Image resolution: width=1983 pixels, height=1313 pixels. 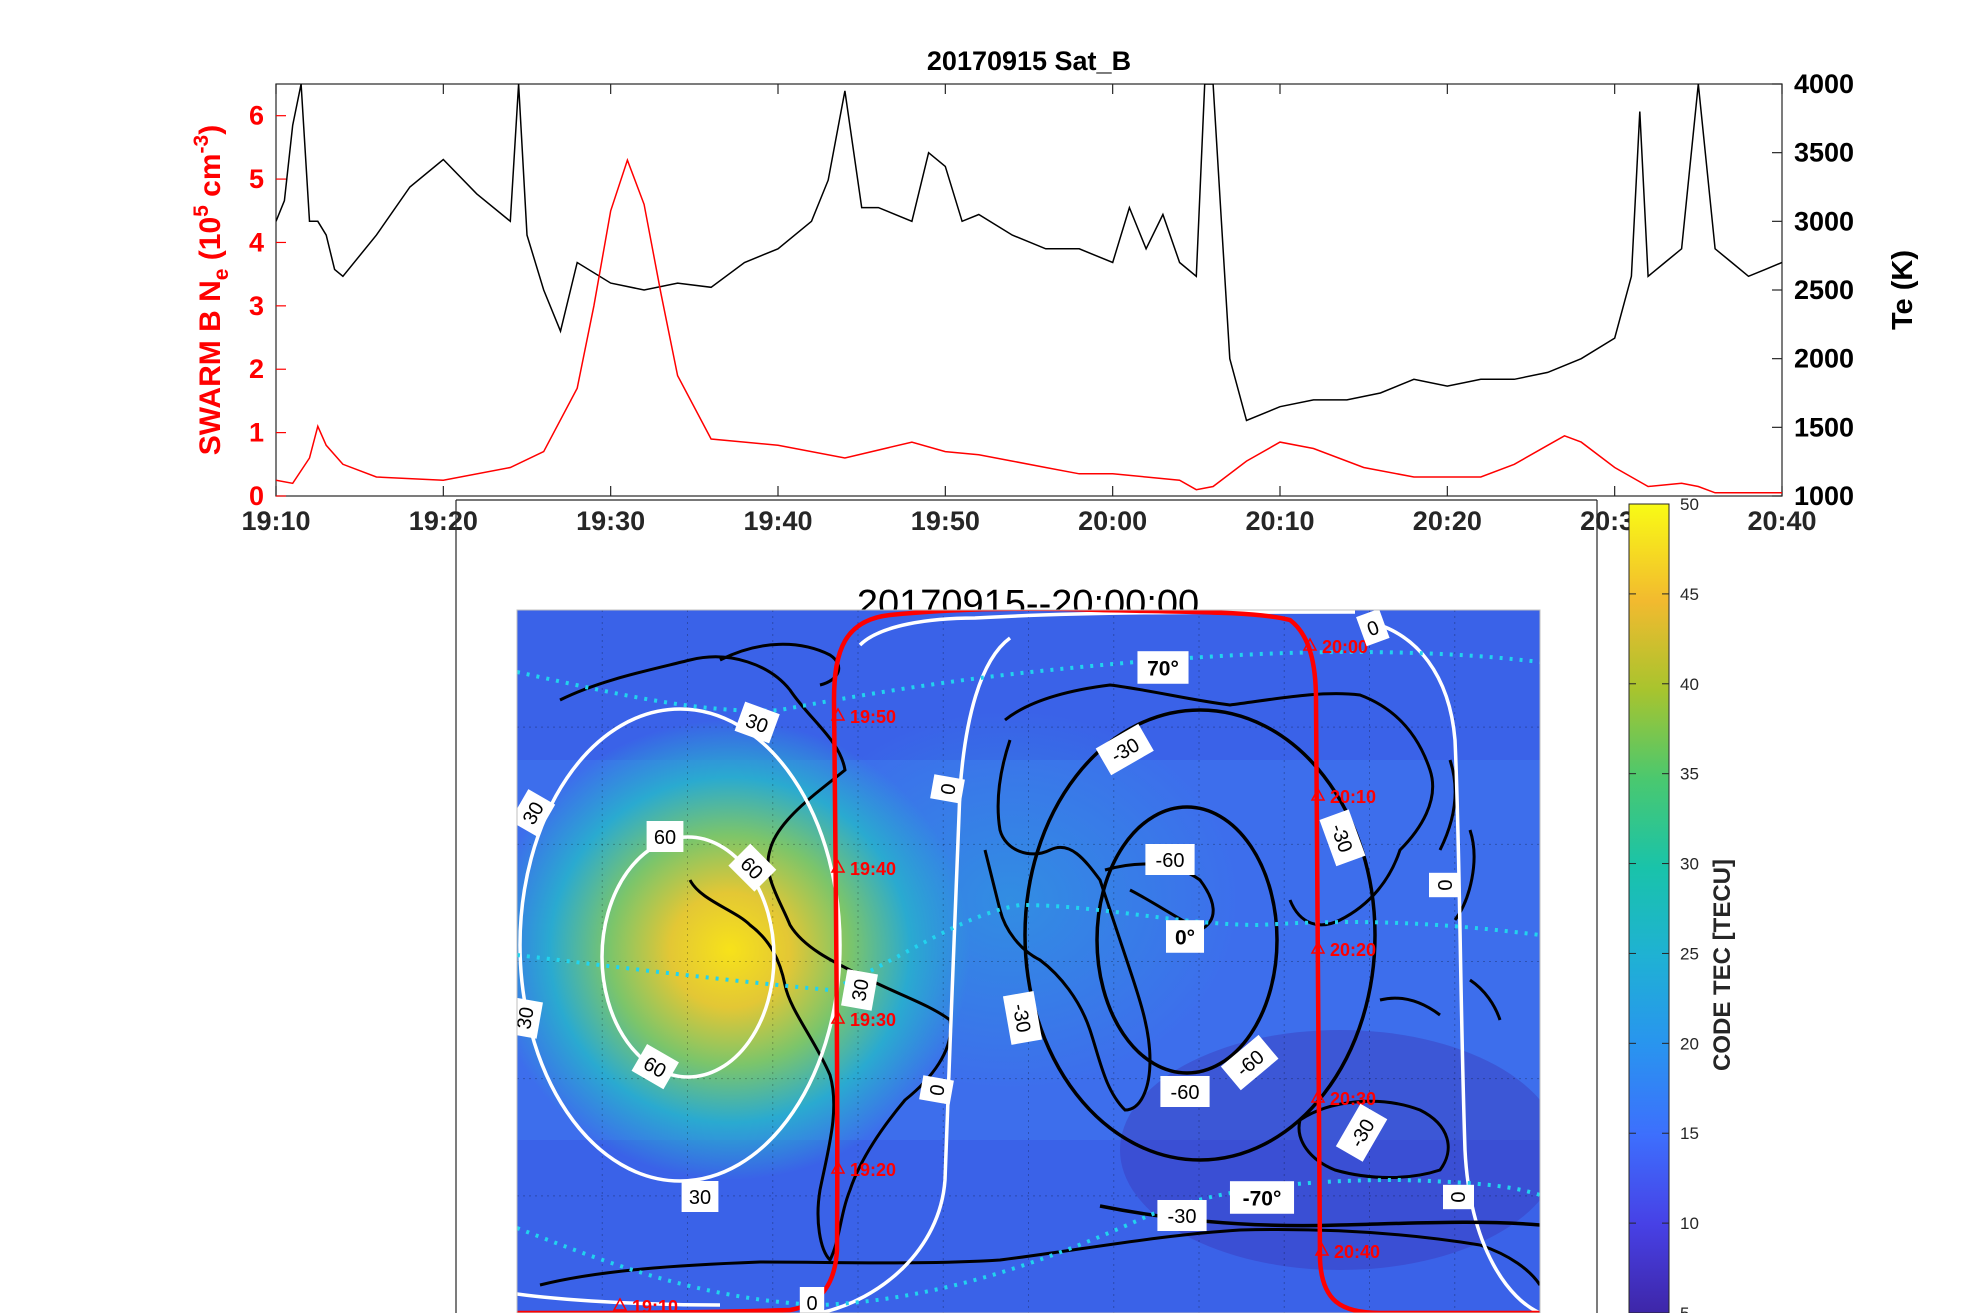 I want to click on contour-label: -60, so click(x=1170, y=859).